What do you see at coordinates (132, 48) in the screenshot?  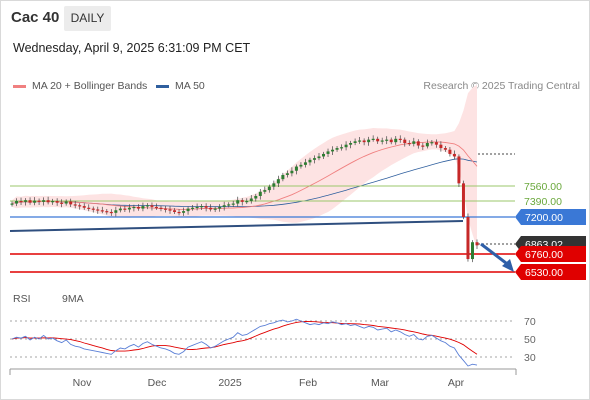 I see `timestamp: Wednesday, April 9, 2025 6:31:09 PM CET` at bounding box center [132, 48].